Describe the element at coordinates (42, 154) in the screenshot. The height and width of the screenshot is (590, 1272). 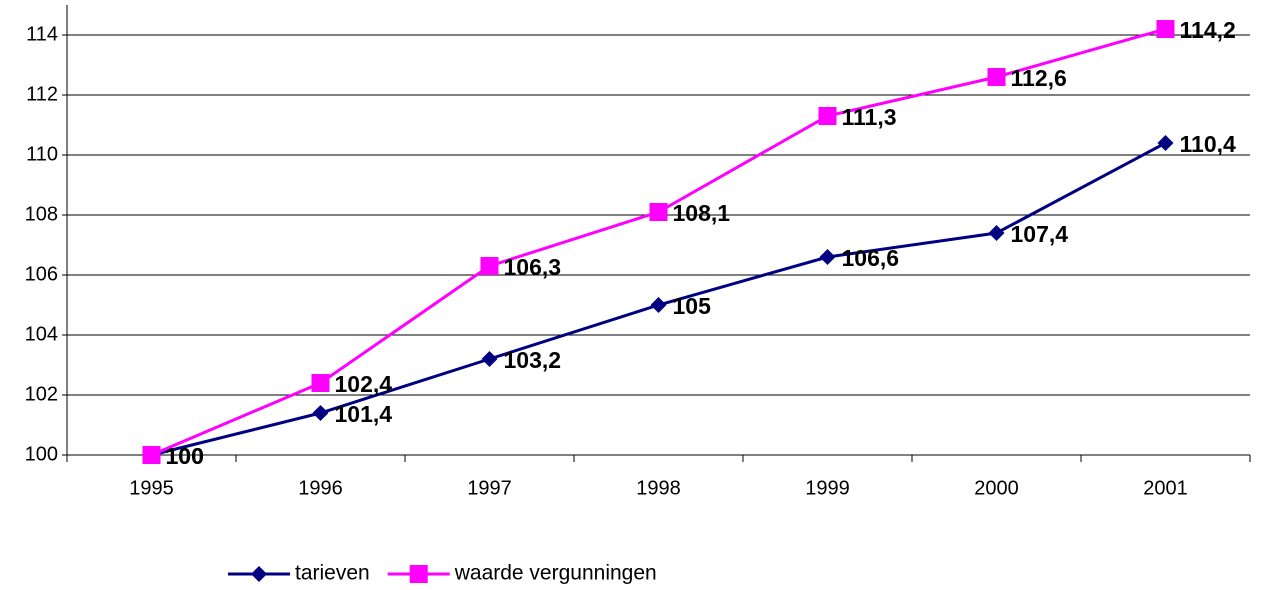
I see `y-tick-label: 110` at that location.